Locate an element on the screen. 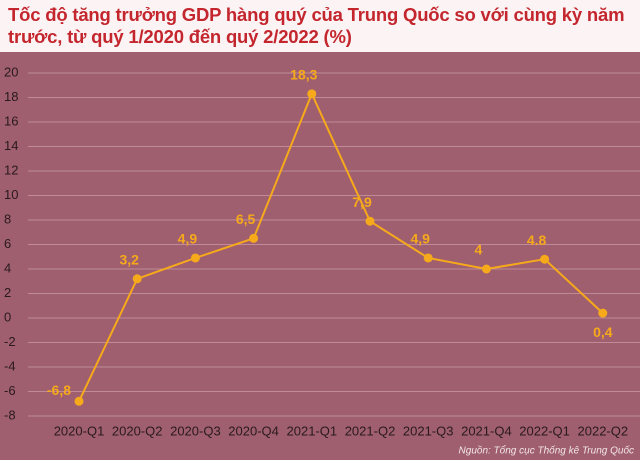 Image resolution: width=640 pixels, height=460 pixels. x-tick-label: 2021-Q1 is located at coordinates (312, 430).